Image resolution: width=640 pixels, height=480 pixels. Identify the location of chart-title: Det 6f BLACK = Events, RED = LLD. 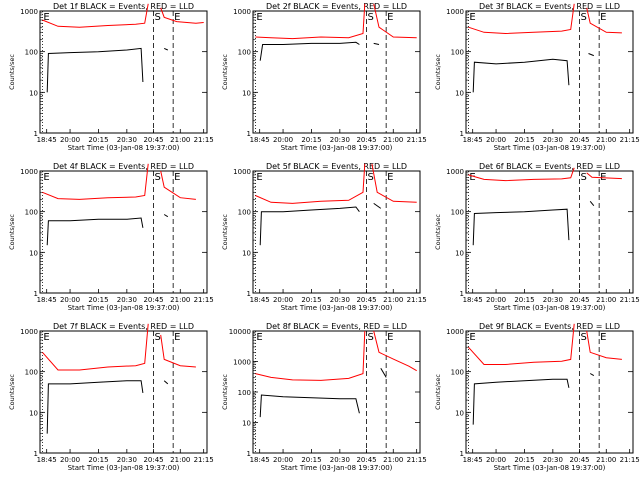
(549, 166).